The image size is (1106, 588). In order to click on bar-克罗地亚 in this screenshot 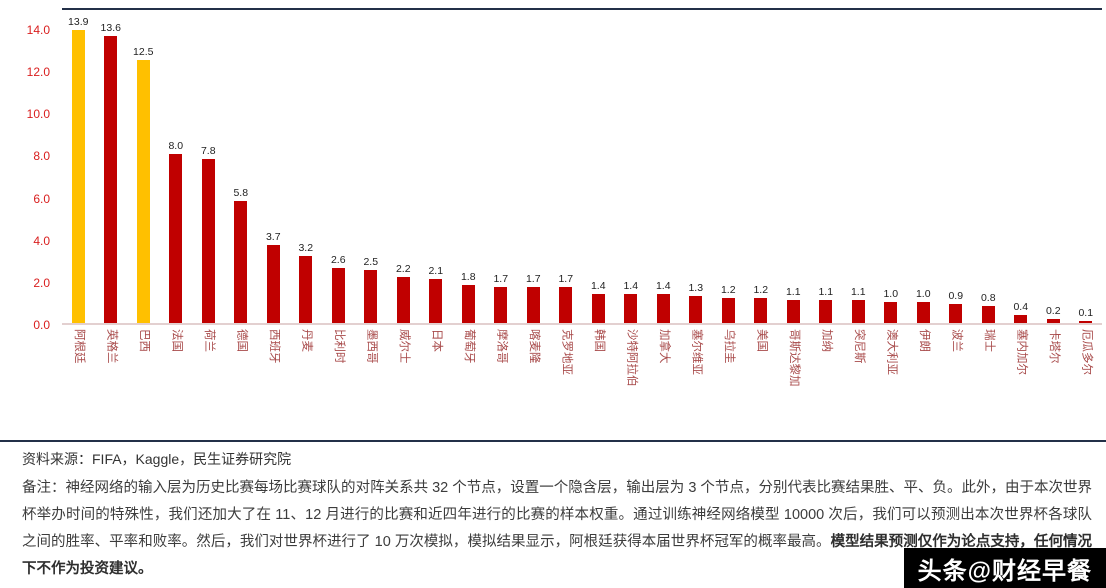, I will do `click(566, 305)`.